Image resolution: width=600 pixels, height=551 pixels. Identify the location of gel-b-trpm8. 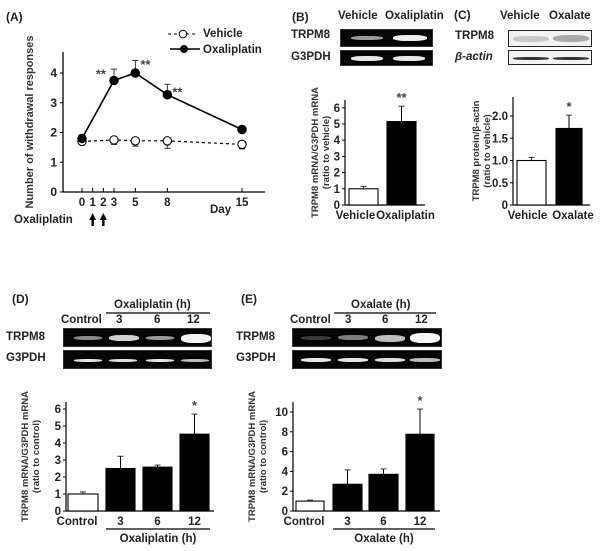
(386, 38).